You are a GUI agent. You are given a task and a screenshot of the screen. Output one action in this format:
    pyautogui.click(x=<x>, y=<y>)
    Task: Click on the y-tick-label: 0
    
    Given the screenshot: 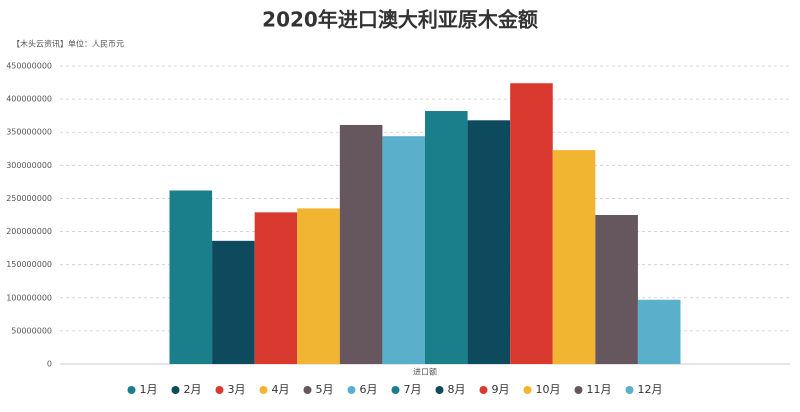 What is the action you would take?
    pyautogui.click(x=49, y=364)
    